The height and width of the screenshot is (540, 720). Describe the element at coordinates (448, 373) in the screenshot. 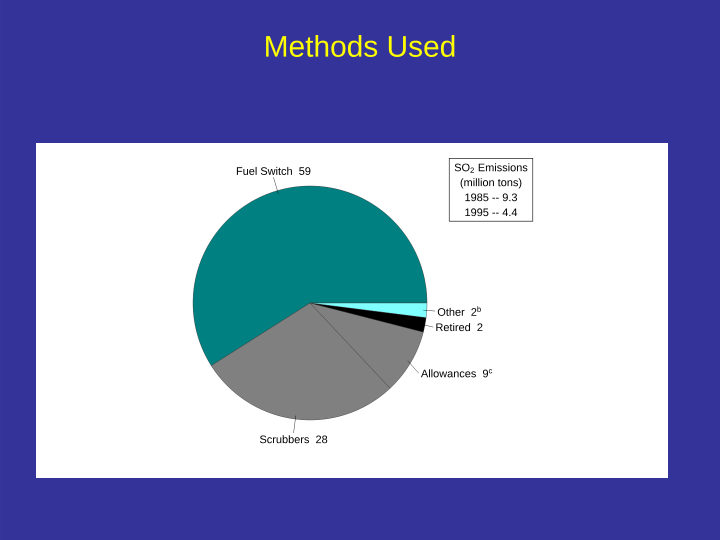

I see `slice-label: Allowances` at that location.